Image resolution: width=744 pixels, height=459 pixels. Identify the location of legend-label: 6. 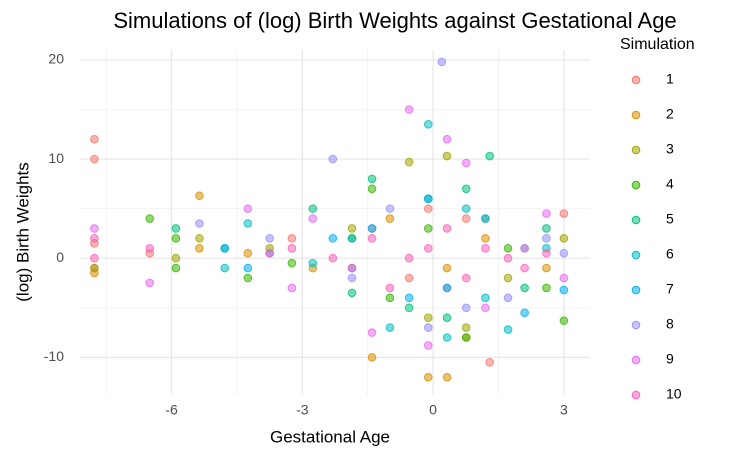
(670, 254).